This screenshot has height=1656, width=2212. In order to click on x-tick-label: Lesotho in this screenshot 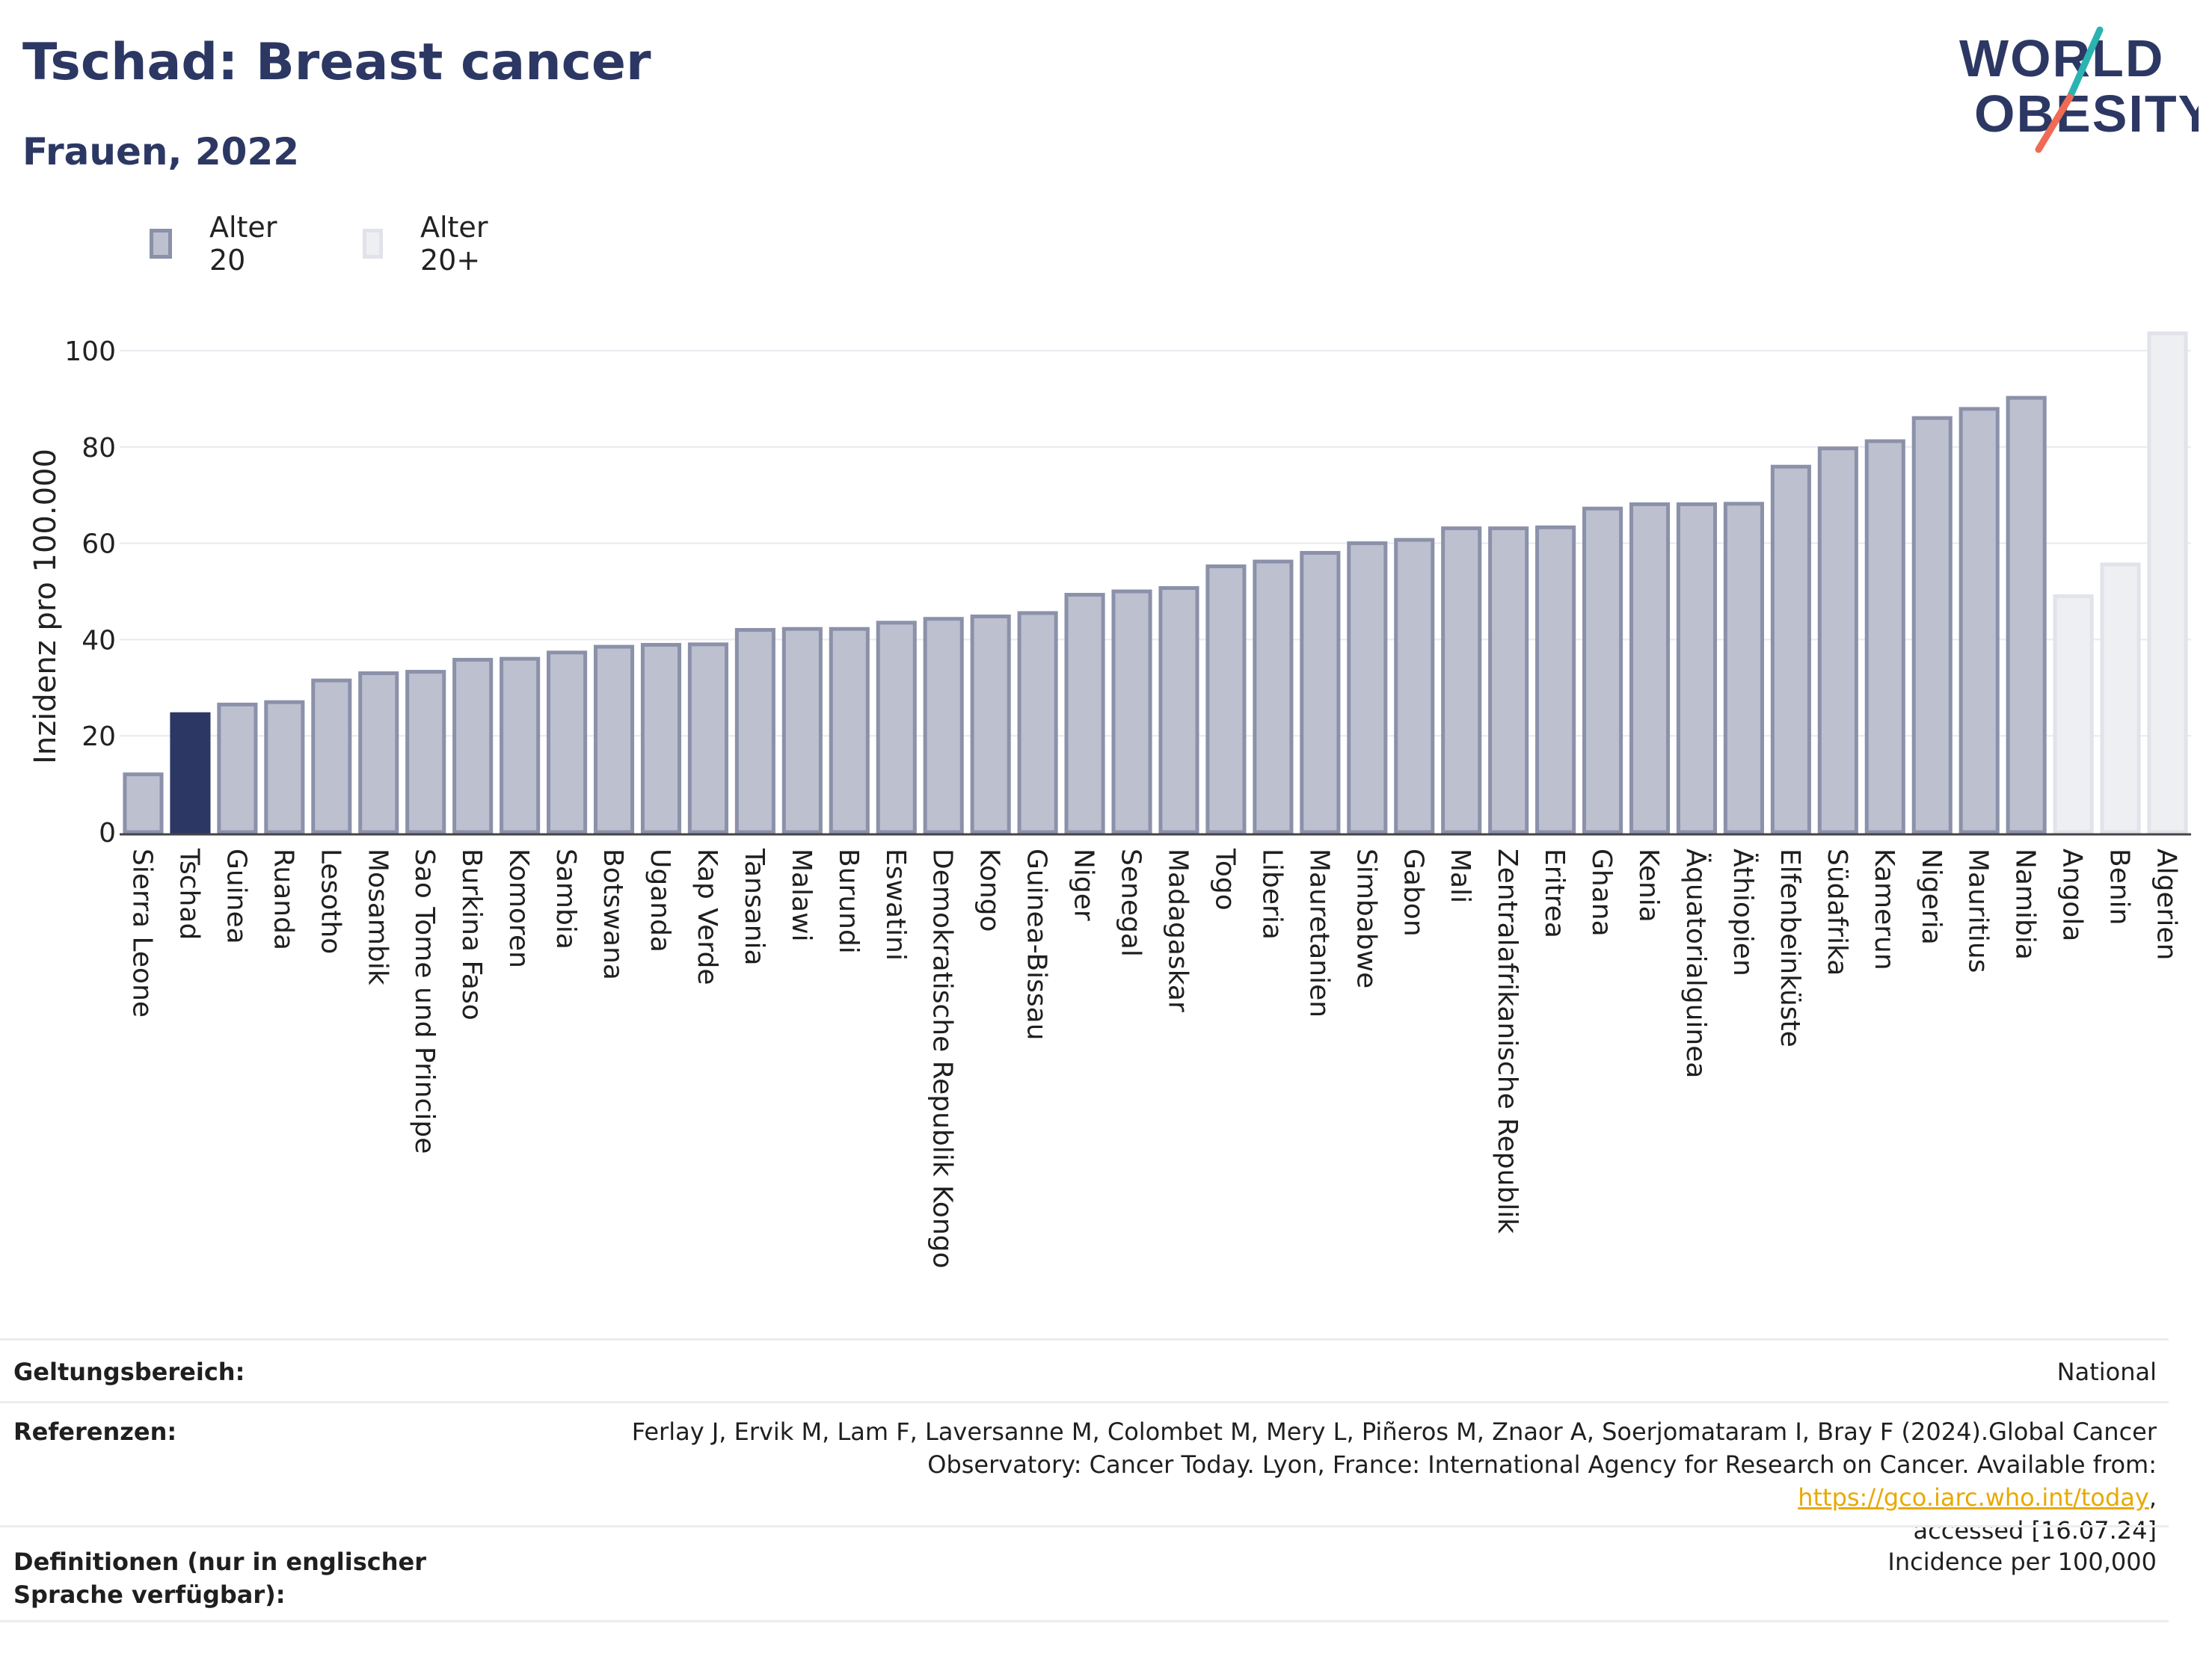, I will do `click(330, 901)`.